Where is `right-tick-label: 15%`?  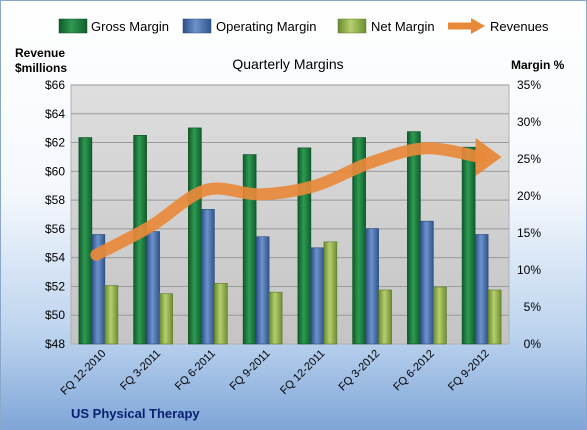
right-tick-label: 15% is located at coordinates (529, 233).